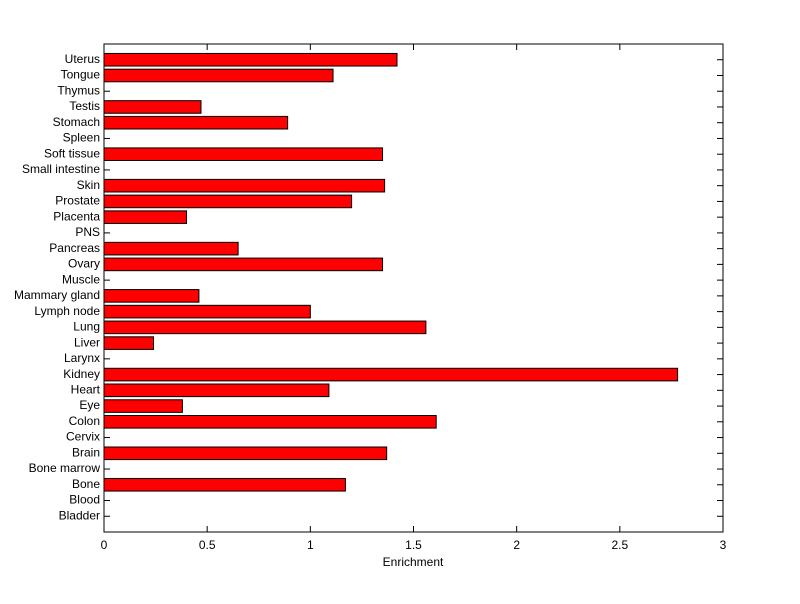  What do you see at coordinates (413, 545) in the screenshot?
I see `x-tick-label: 1.5` at bounding box center [413, 545].